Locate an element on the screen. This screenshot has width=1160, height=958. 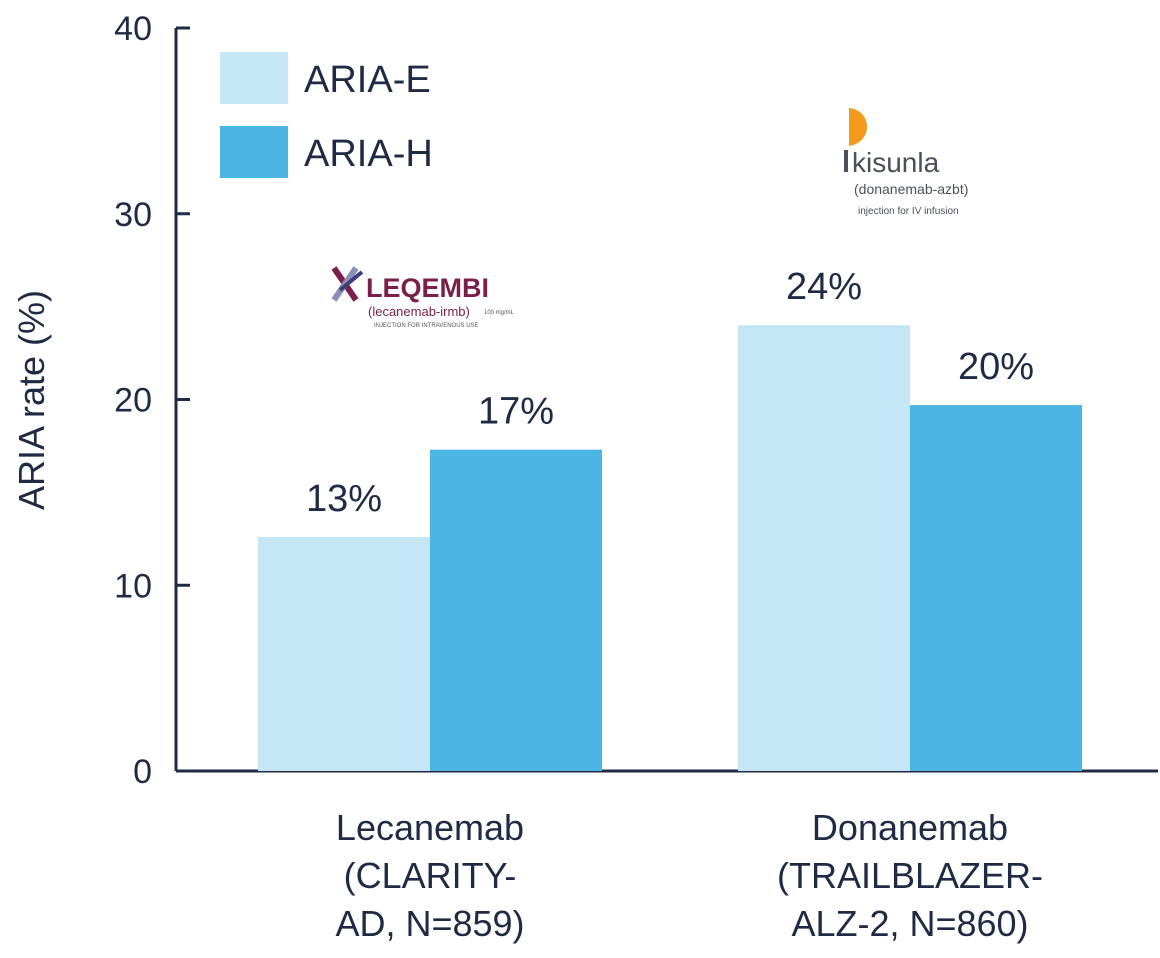
y-tick-label: 20 is located at coordinates (133, 401).